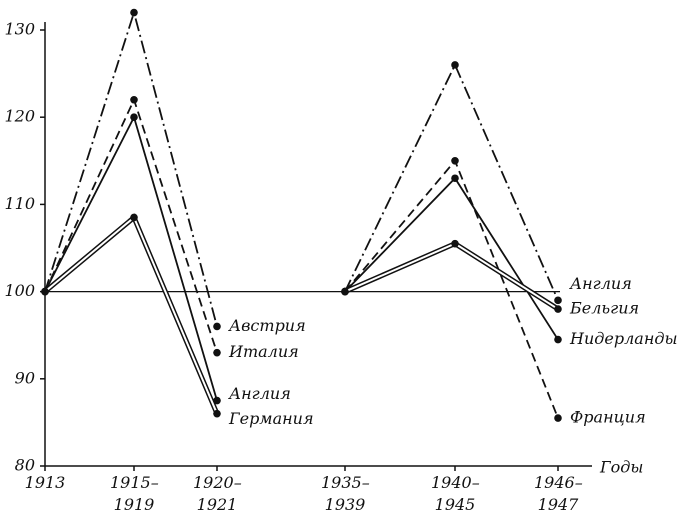  I want to click on x-tick-label: 1913, so click(45, 482).